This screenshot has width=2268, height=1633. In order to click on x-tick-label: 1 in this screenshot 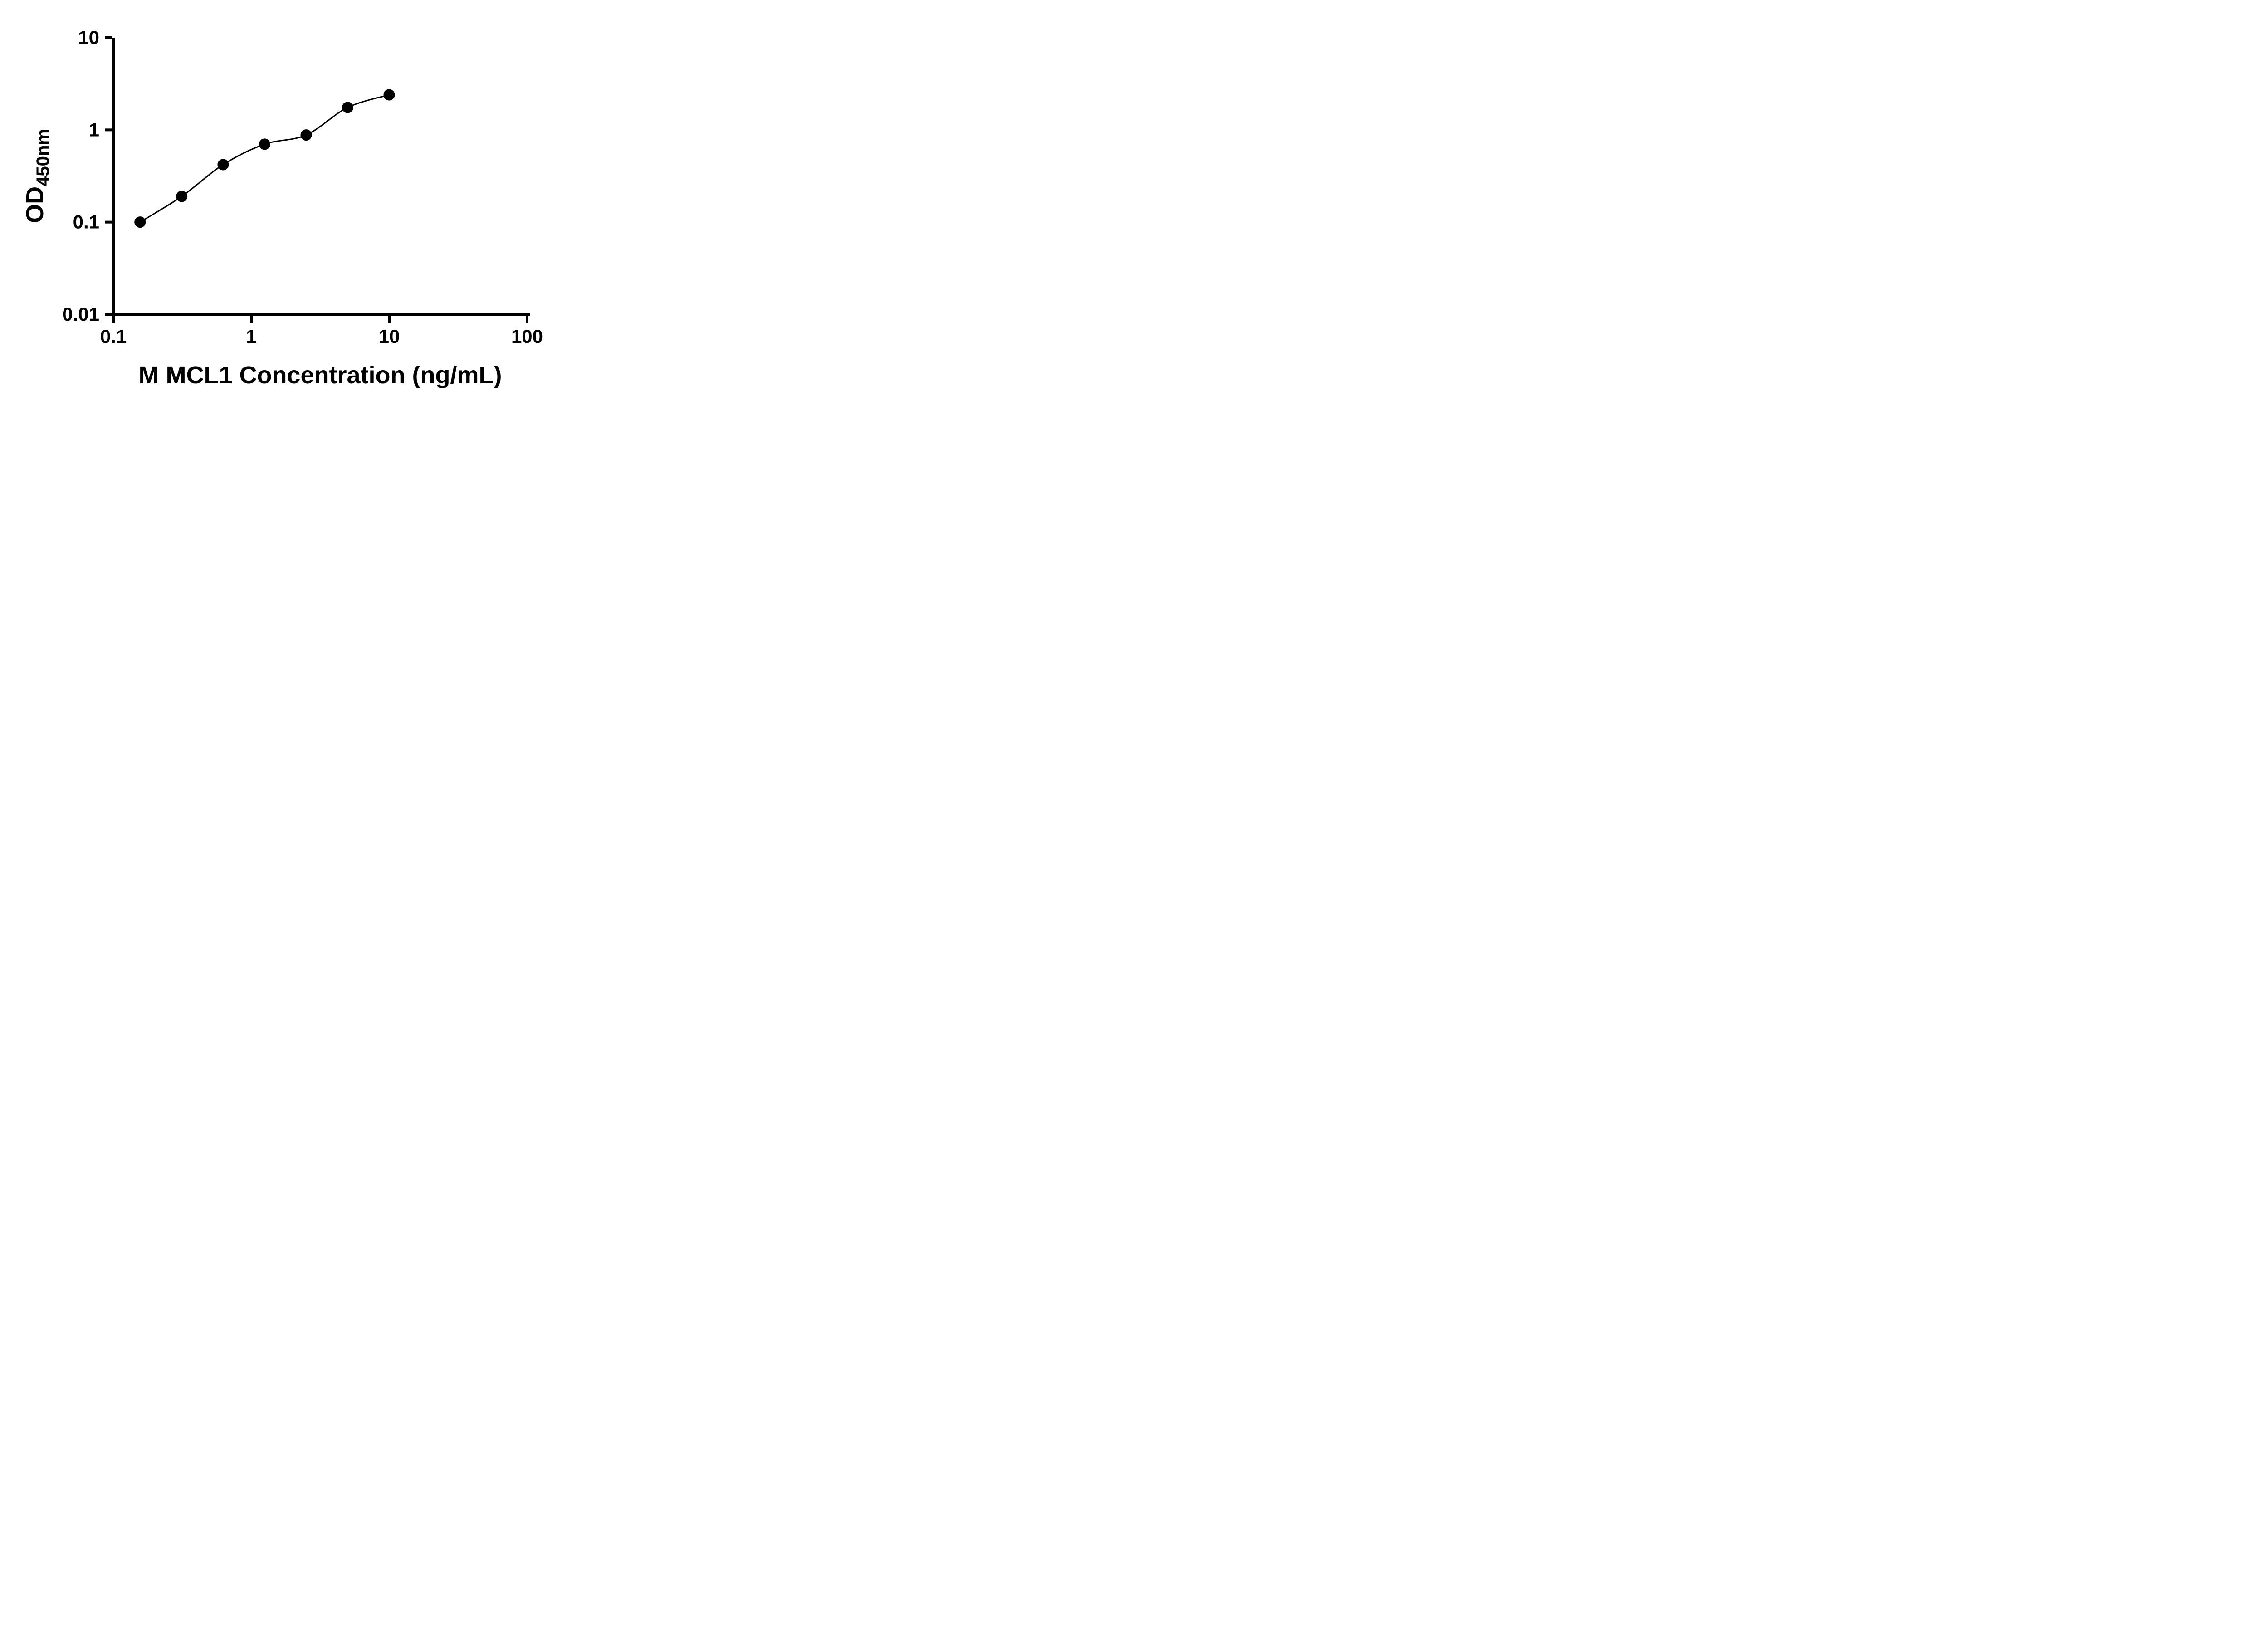, I will do `click(251, 336)`.